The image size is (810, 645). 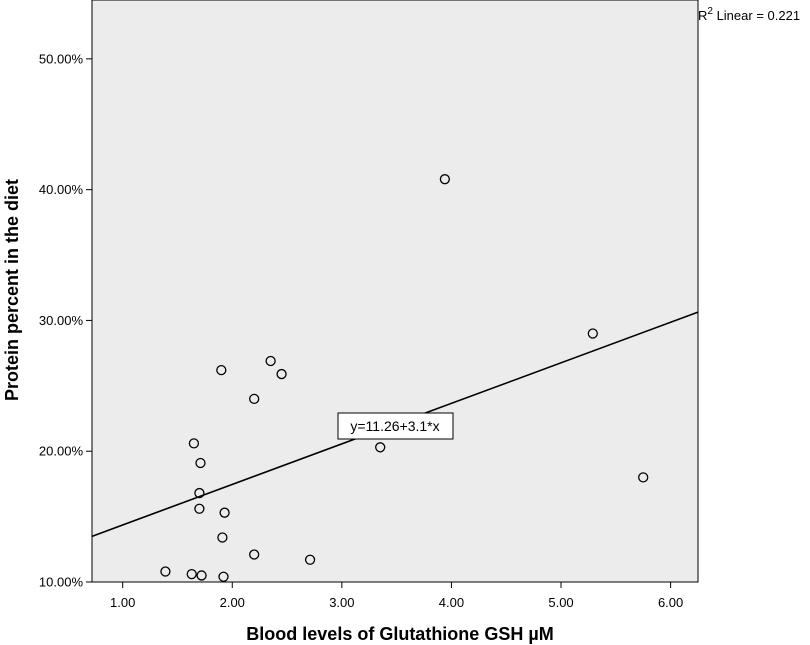 I want to click on x-tick-label: 4.00, so click(x=451, y=602).